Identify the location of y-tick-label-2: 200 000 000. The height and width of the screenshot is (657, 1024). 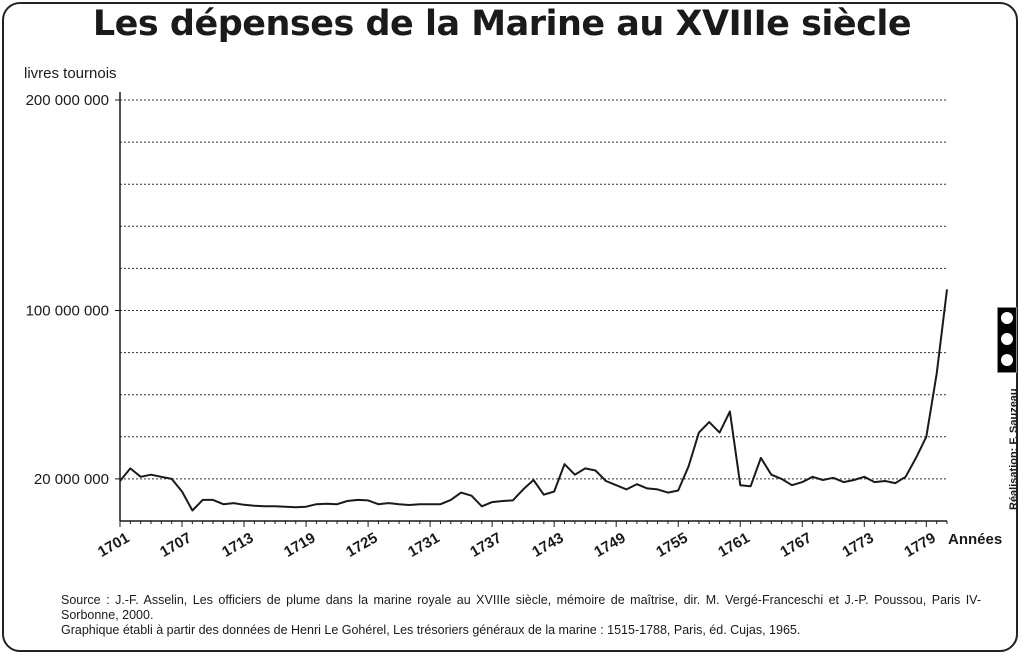
(67, 100).